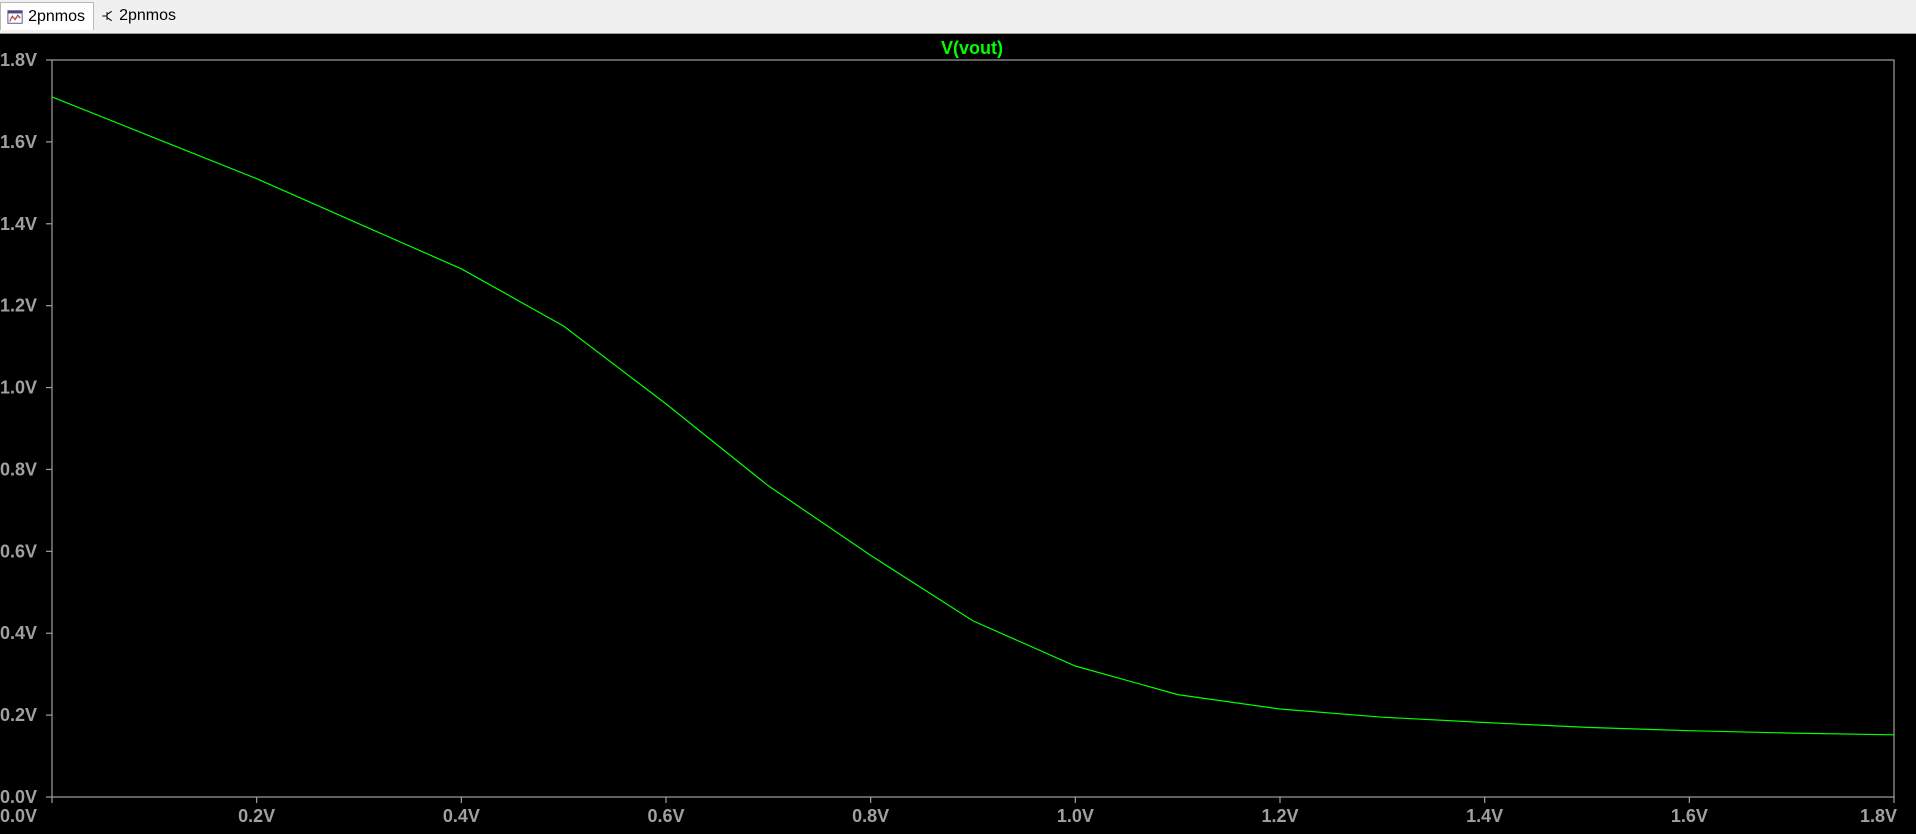 The image size is (1916, 834). What do you see at coordinates (461, 816) in the screenshot?
I see `x-tick-label: 0.4V` at bounding box center [461, 816].